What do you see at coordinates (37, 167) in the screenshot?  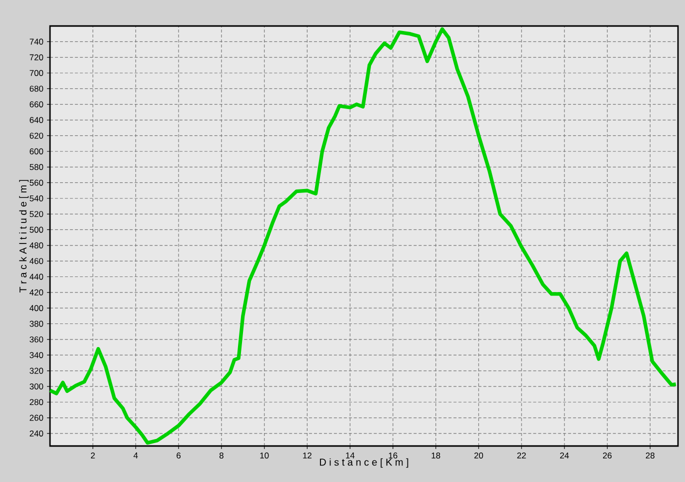 I see `y-tick-label: 580` at bounding box center [37, 167].